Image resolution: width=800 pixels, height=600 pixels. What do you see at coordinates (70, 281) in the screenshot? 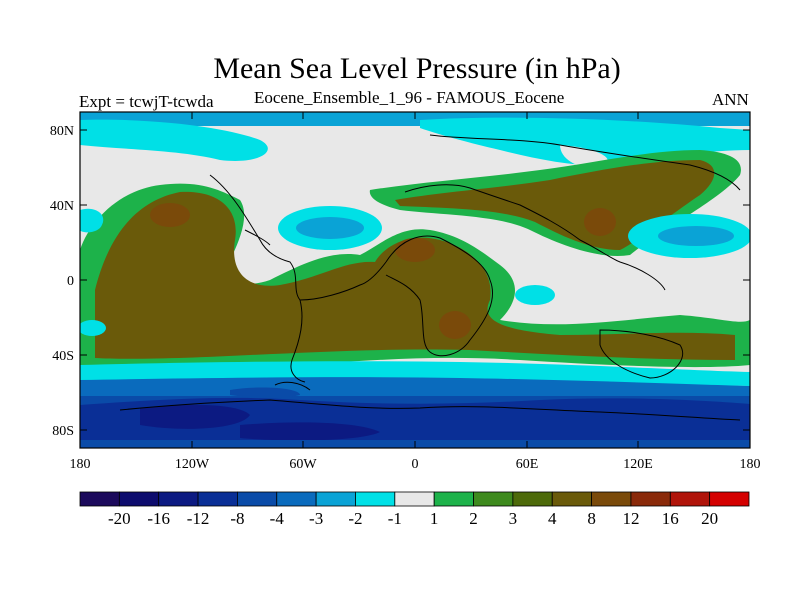
I see `lat-label: 0` at bounding box center [70, 281].